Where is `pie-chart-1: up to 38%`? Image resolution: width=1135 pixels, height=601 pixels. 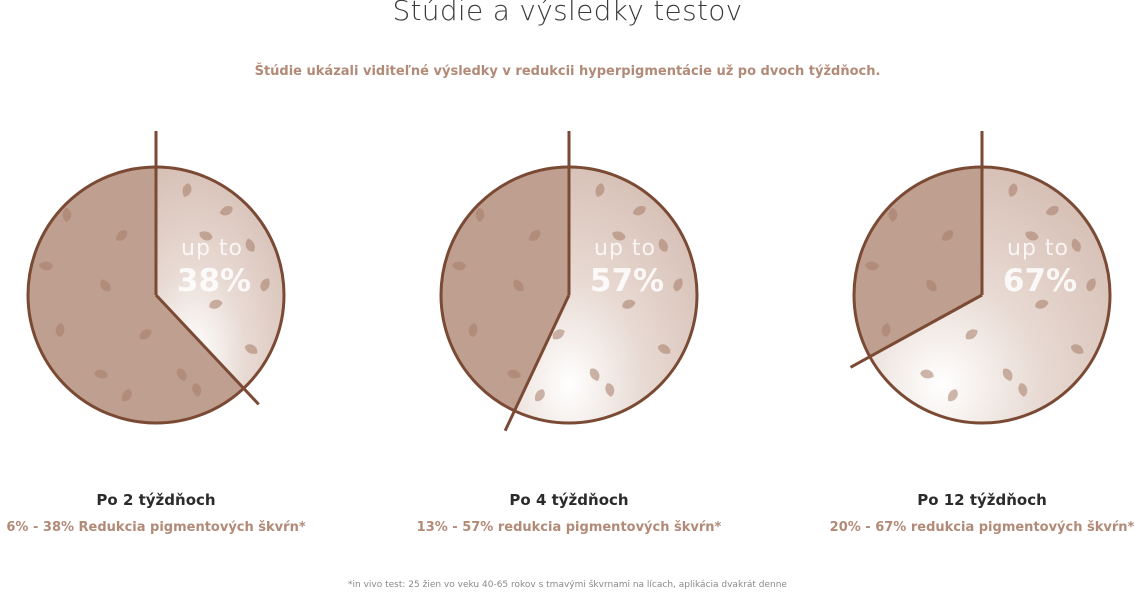
pie-chart-1: up to 38% is located at coordinates (156, 292).